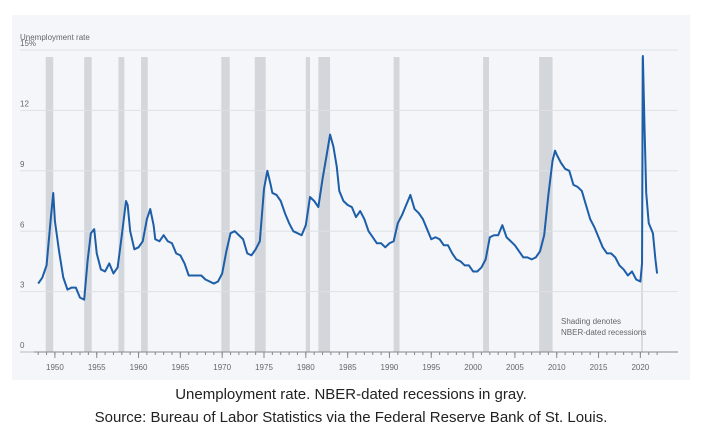  Describe the element at coordinates (264, 367) in the screenshot. I see `x-tick-label: 1975` at that location.